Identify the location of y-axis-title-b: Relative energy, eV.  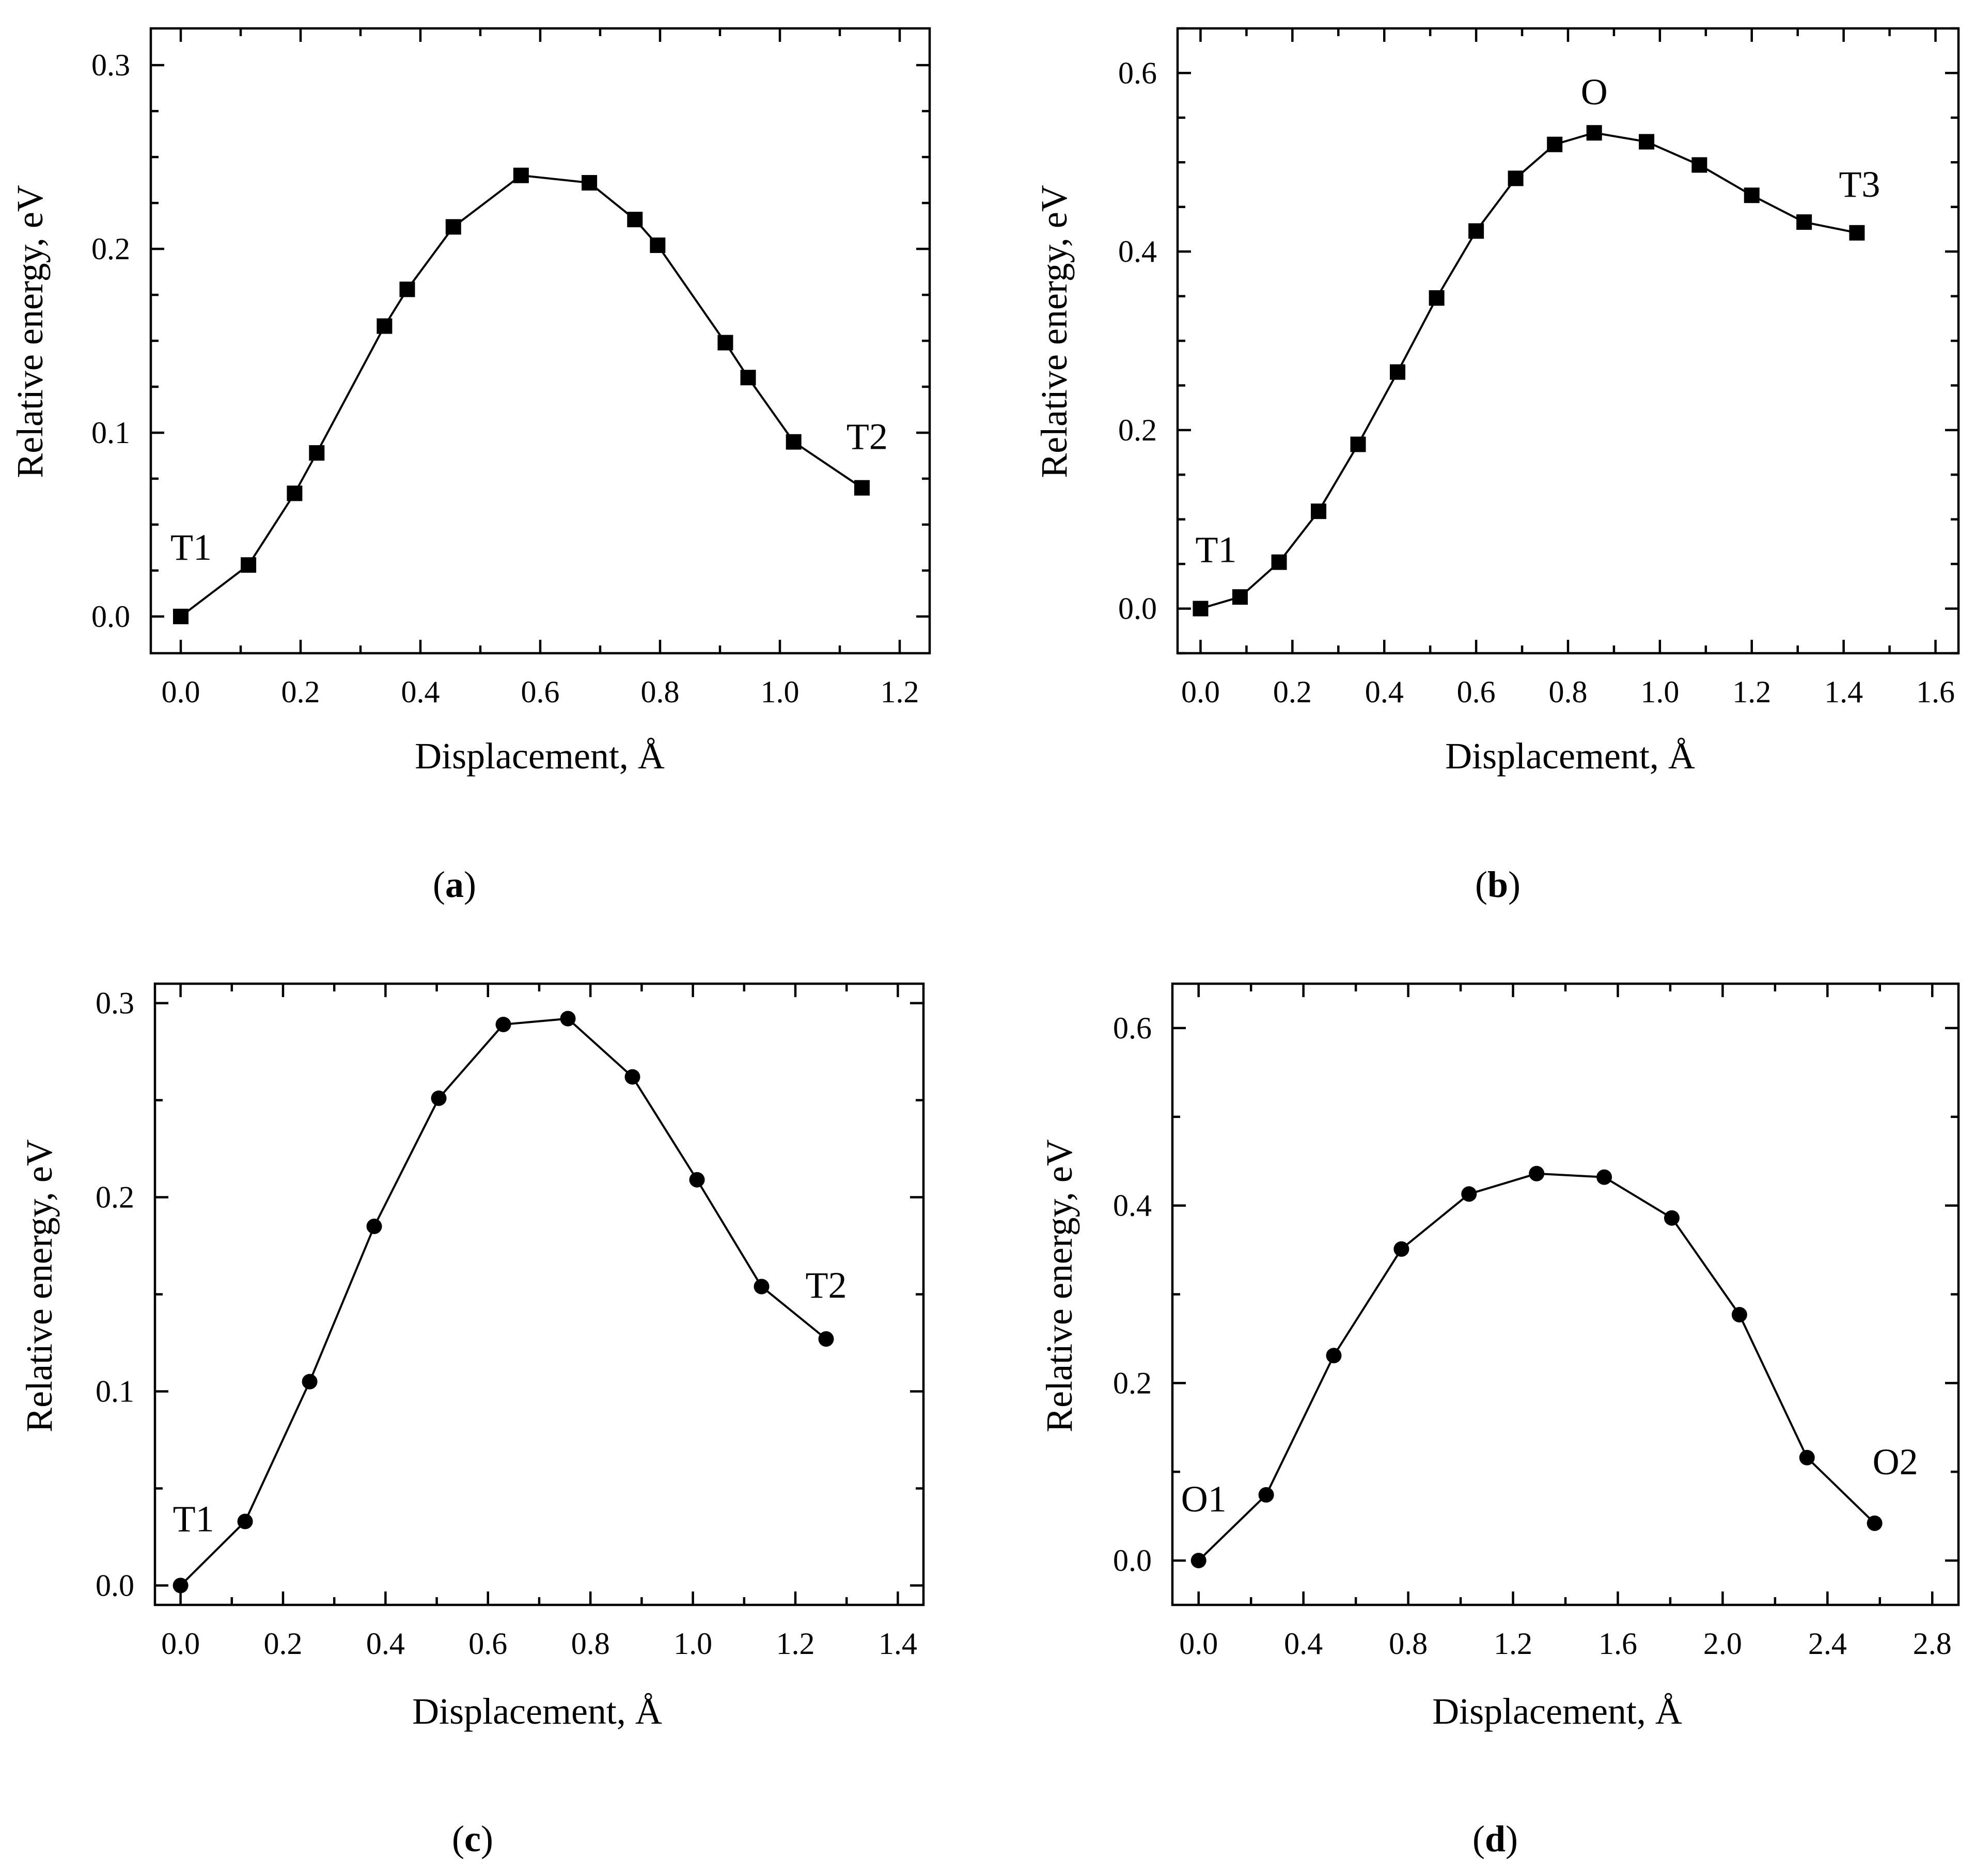
(1054, 332).